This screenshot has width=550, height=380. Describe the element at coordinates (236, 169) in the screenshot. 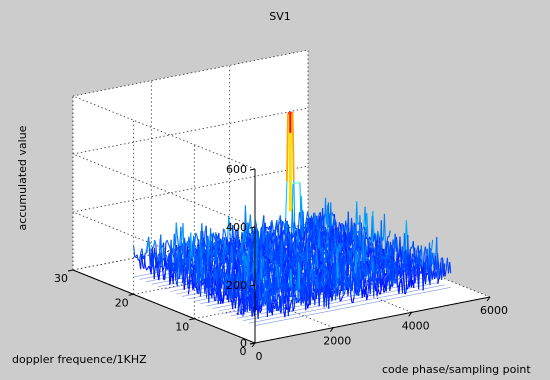

I see `z-tick-label: 600` at that location.